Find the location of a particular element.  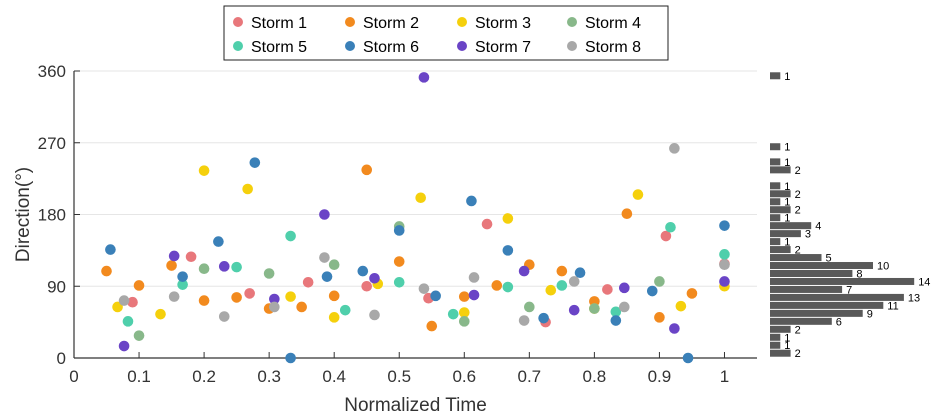

y-tick-label-1: 90 is located at coordinates (56, 286).